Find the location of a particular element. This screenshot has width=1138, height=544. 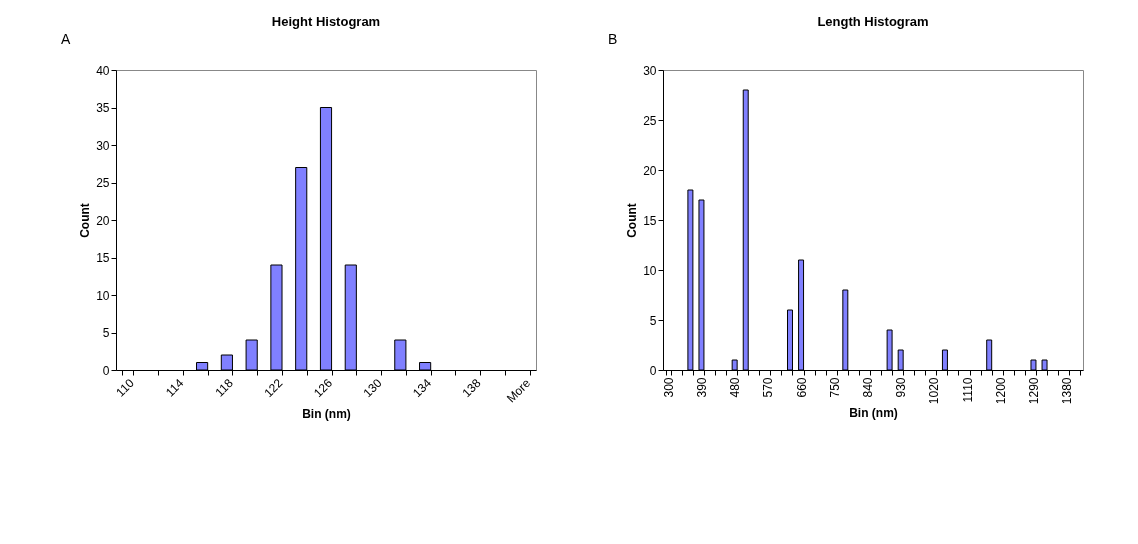

text: A is located at coordinates (66, 39).